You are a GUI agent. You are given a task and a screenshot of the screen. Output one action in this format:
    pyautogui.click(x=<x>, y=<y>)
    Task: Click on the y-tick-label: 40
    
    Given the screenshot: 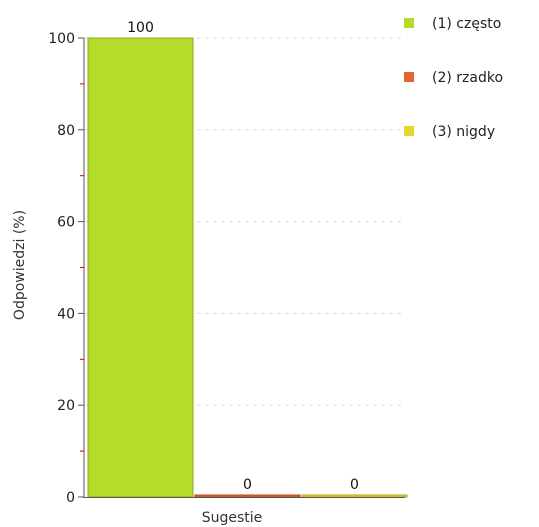 What is the action you would take?
    pyautogui.click(x=66, y=314)
    